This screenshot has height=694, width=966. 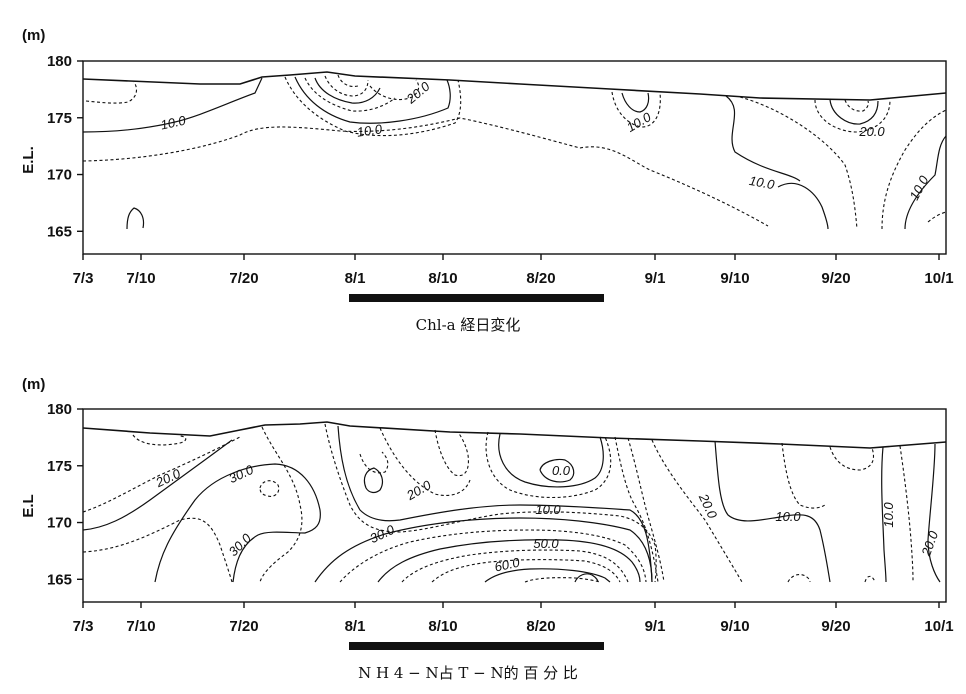 I want to click on nh4-y-axis-label: E.L, so click(x=28, y=505).